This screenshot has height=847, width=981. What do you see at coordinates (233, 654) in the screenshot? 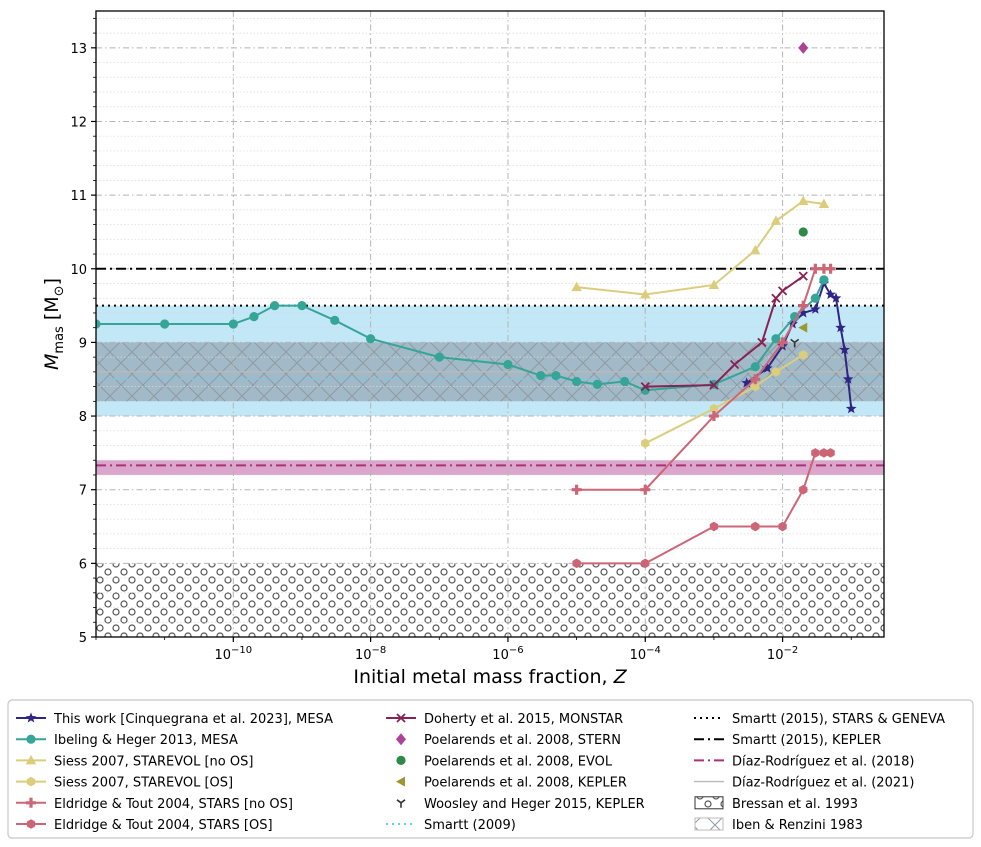
I see `x-tick-label: 10⁻¹⁰` at bounding box center [233, 654].